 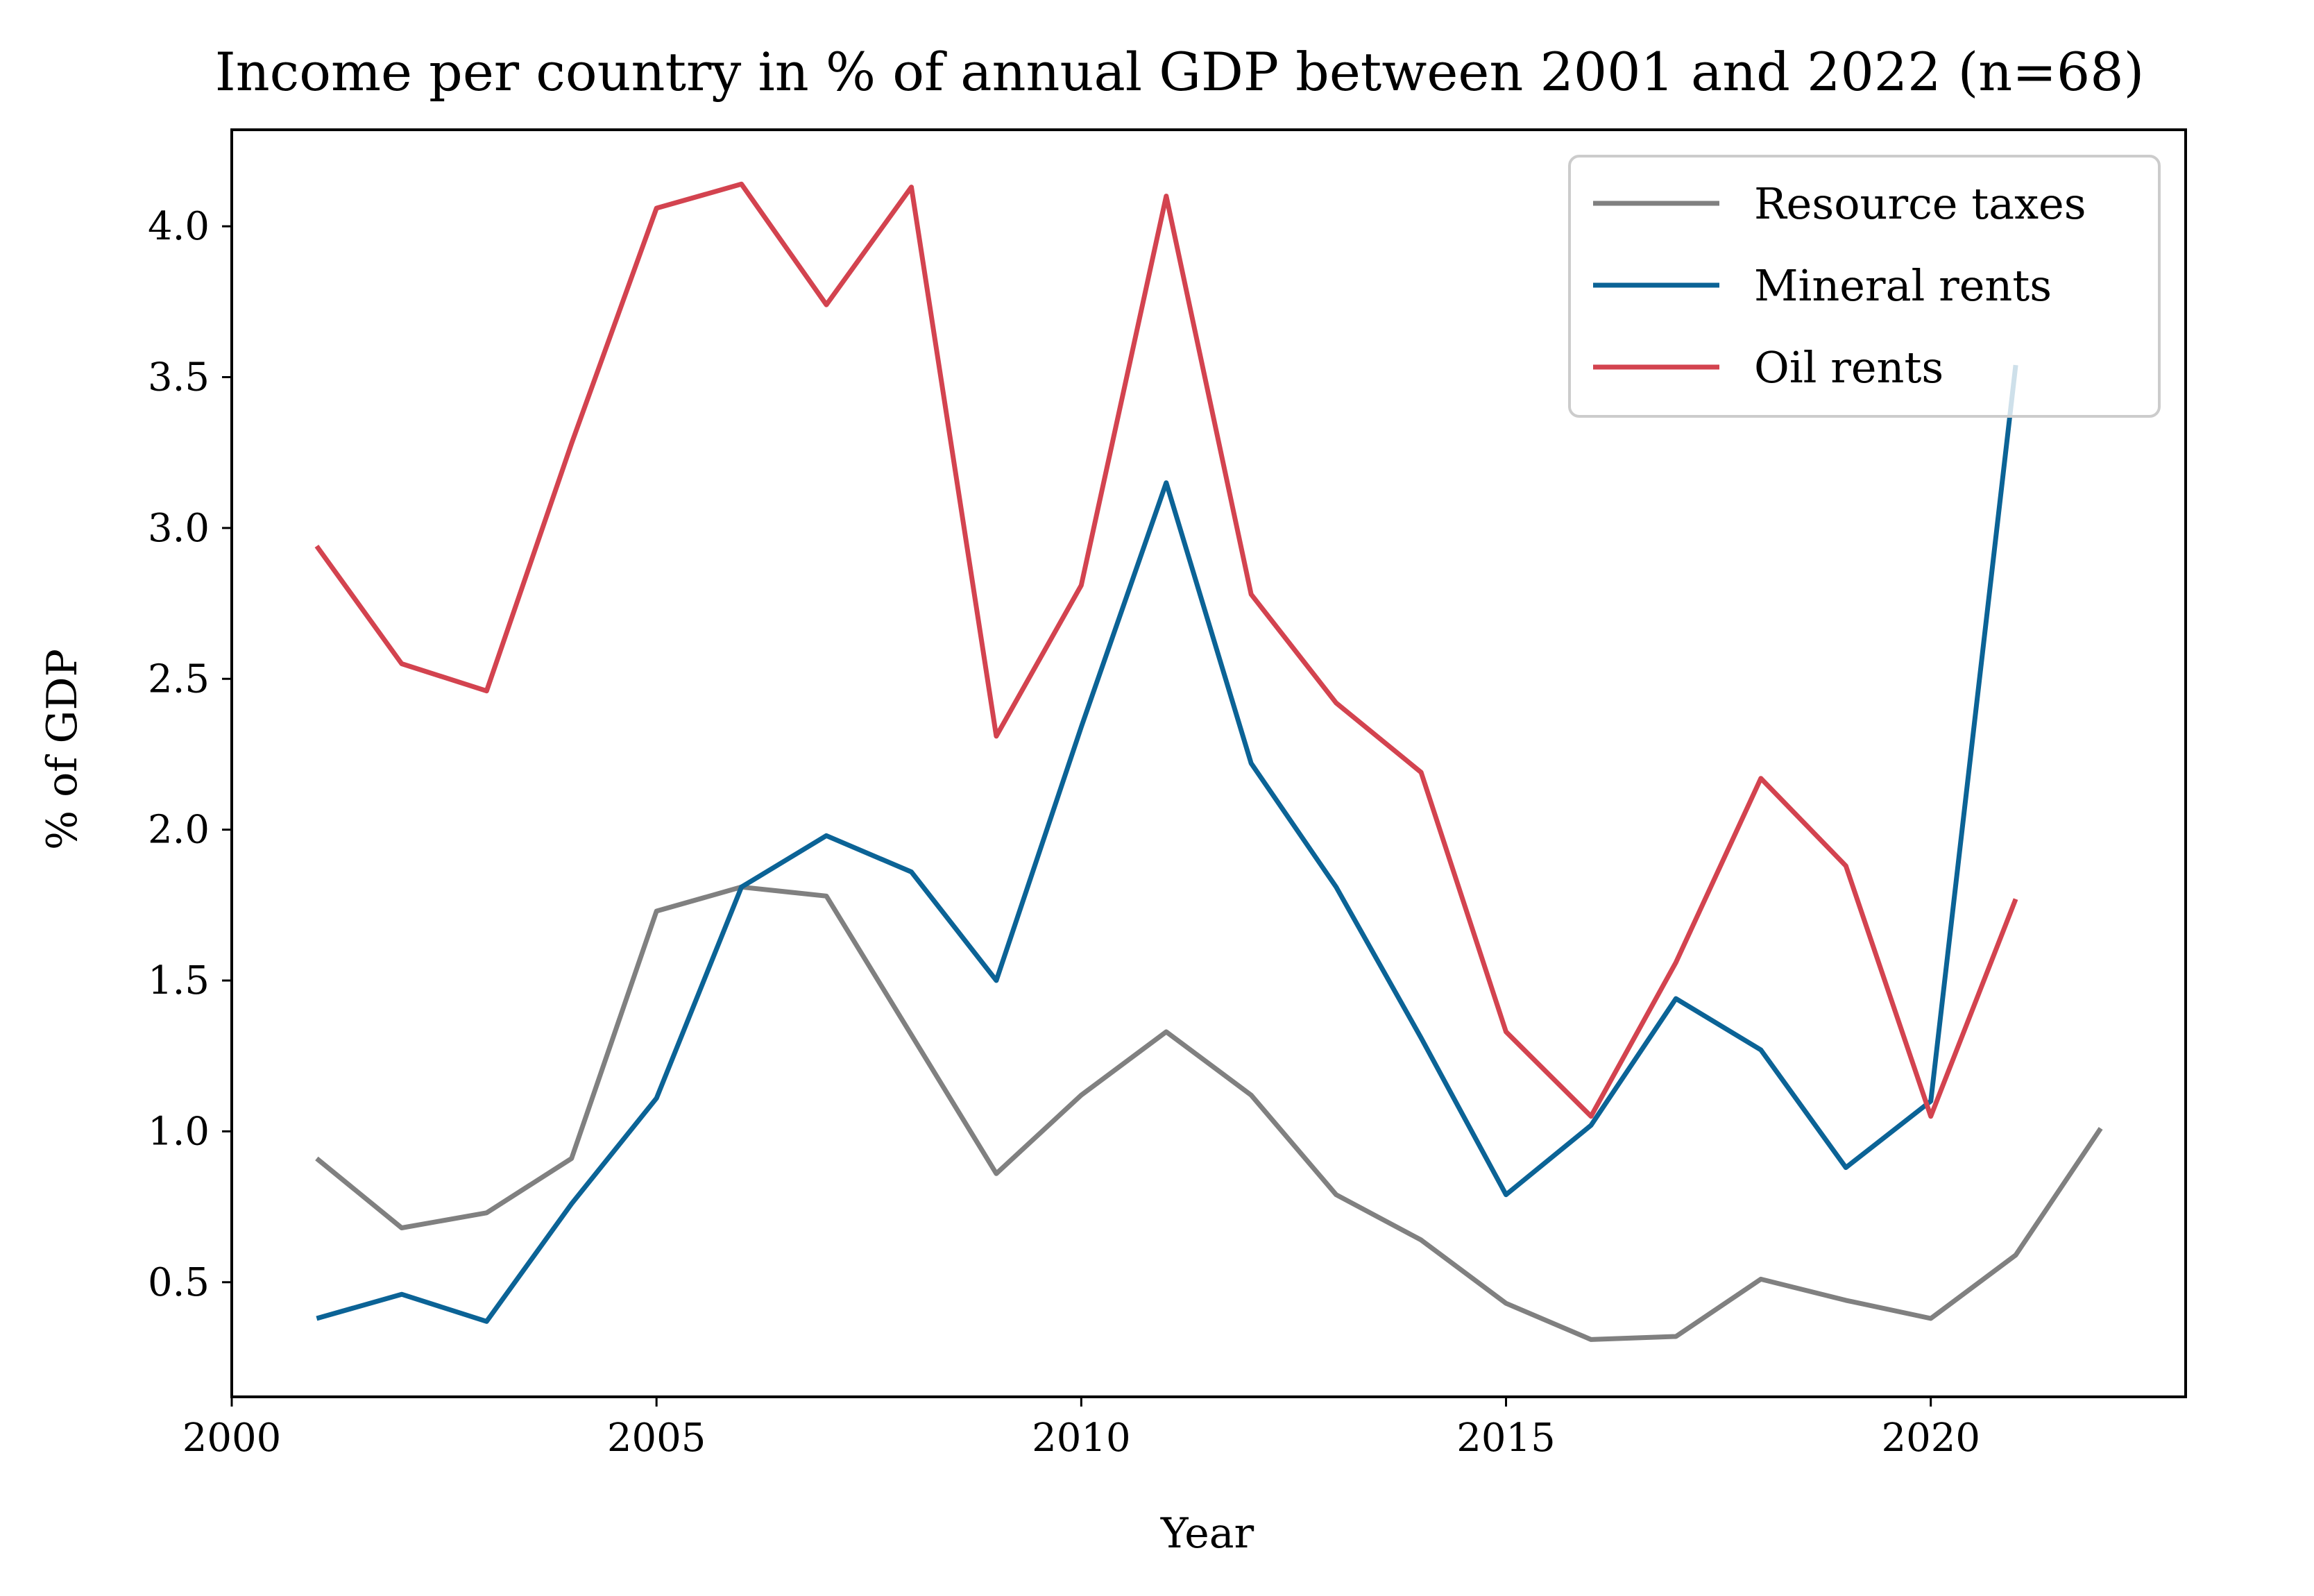 I want to click on legend-label: Oil rents, so click(x=1848, y=367).